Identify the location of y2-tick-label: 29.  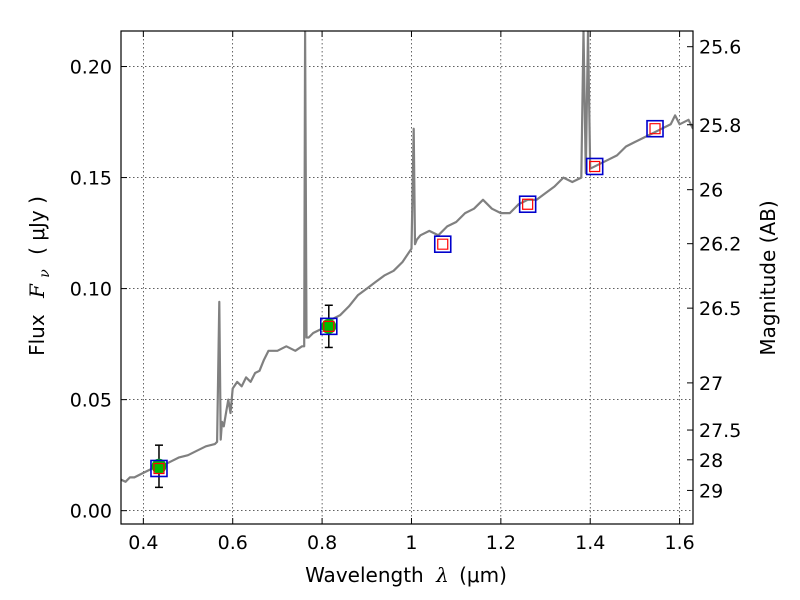
(711, 491).